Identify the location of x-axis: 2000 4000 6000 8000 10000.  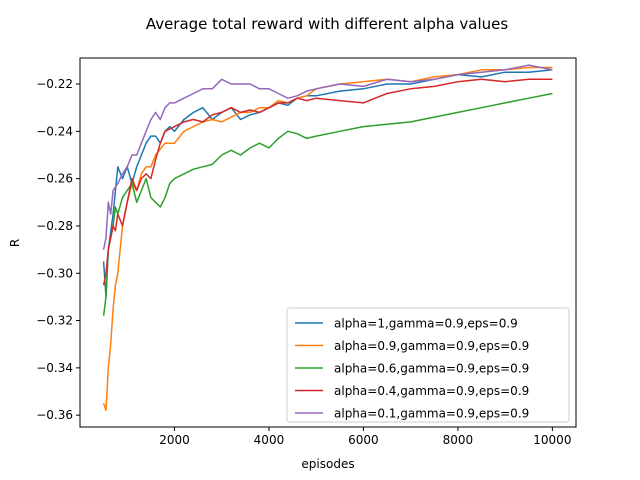
(365, 437).